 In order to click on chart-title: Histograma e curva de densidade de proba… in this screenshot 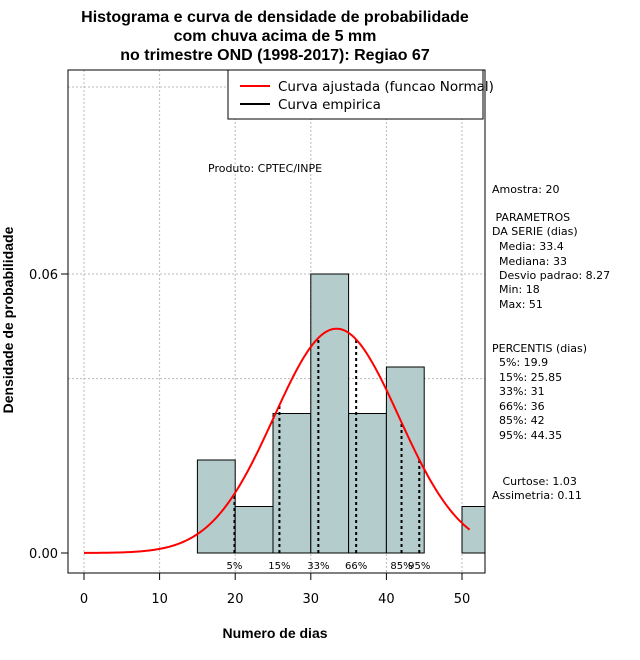, I will do `click(275, 36)`.